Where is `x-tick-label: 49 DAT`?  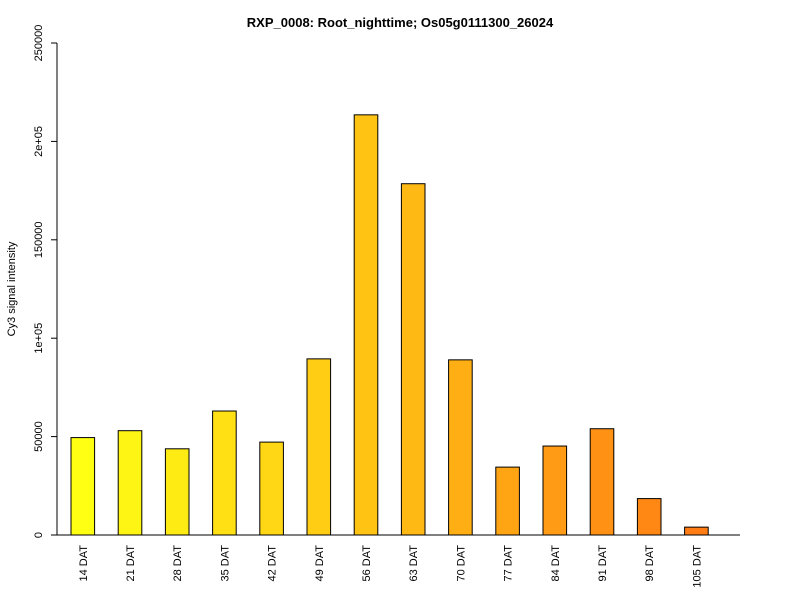 x-tick-label: 49 DAT is located at coordinates (320, 563).